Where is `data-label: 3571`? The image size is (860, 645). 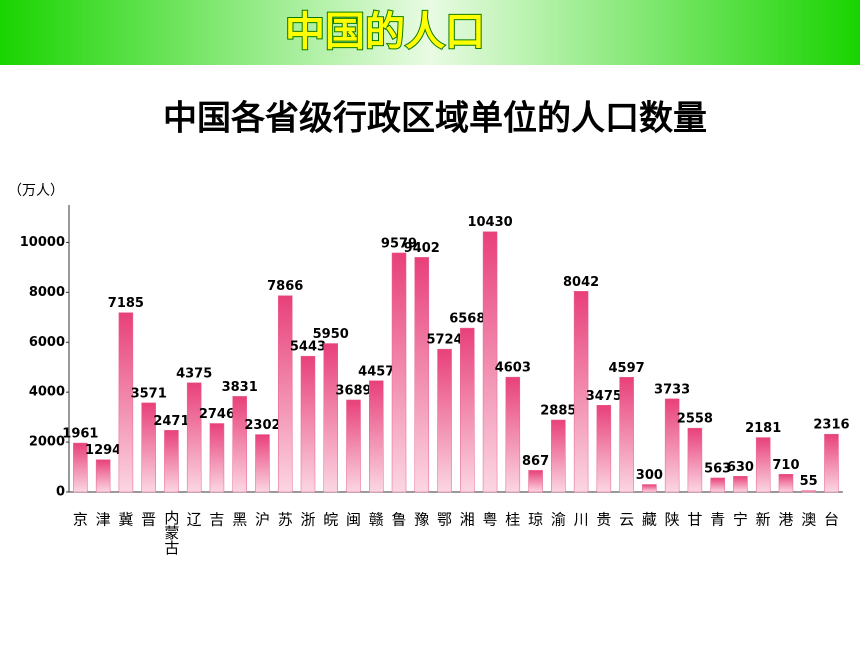
data-label: 3571 is located at coordinates (149, 393).